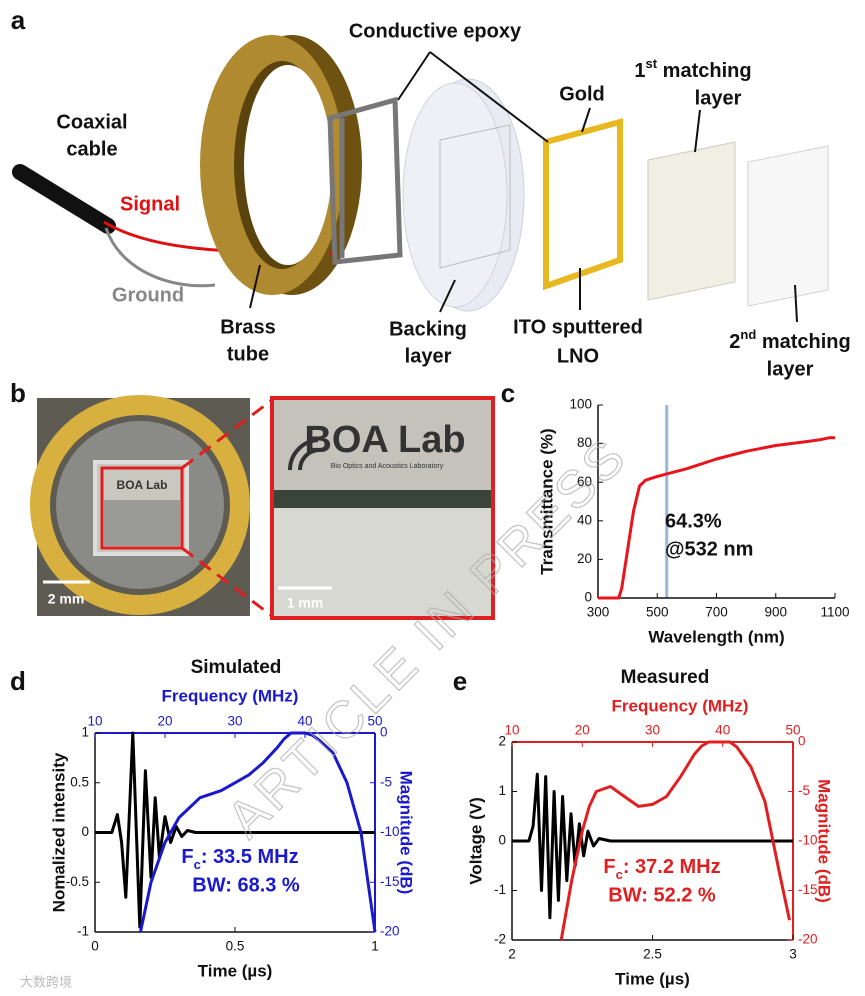  Describe the element at coordinates (580, 404) in the screenshot. I see `y-tick-label: 100` at that location.